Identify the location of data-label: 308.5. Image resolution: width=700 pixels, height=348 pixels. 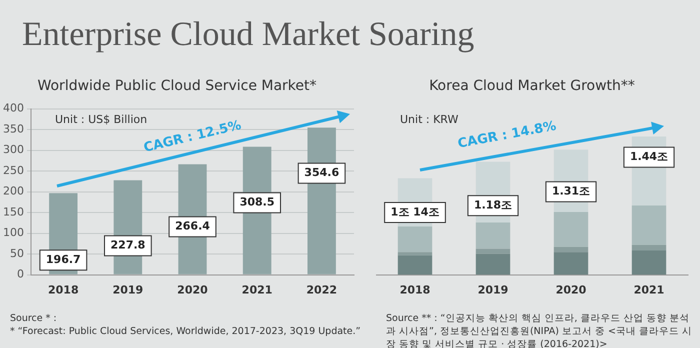
(257, 202).